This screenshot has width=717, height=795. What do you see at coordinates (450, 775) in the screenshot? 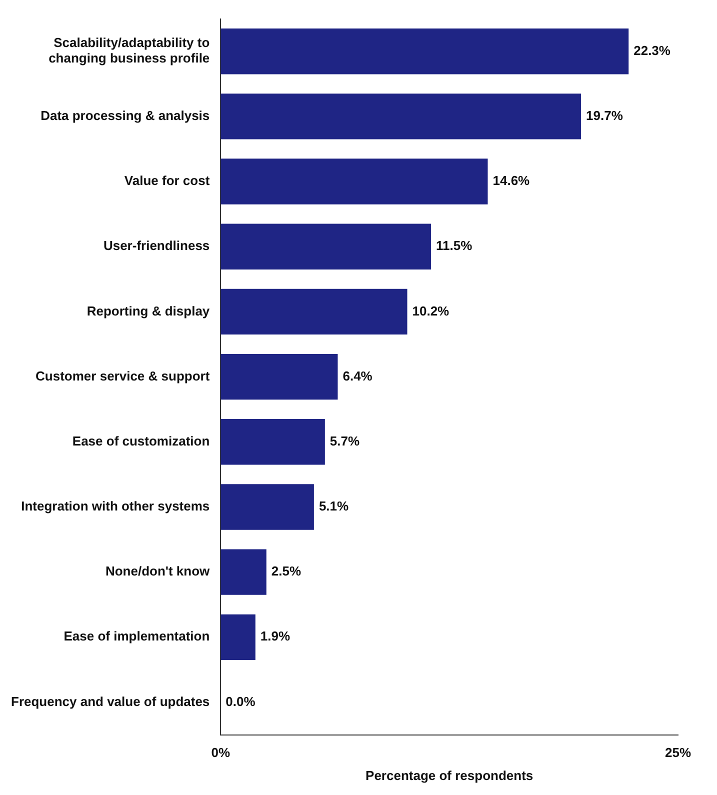
I see `x-axis-title: Percentage of respondents` at bounding box center [450, 775].